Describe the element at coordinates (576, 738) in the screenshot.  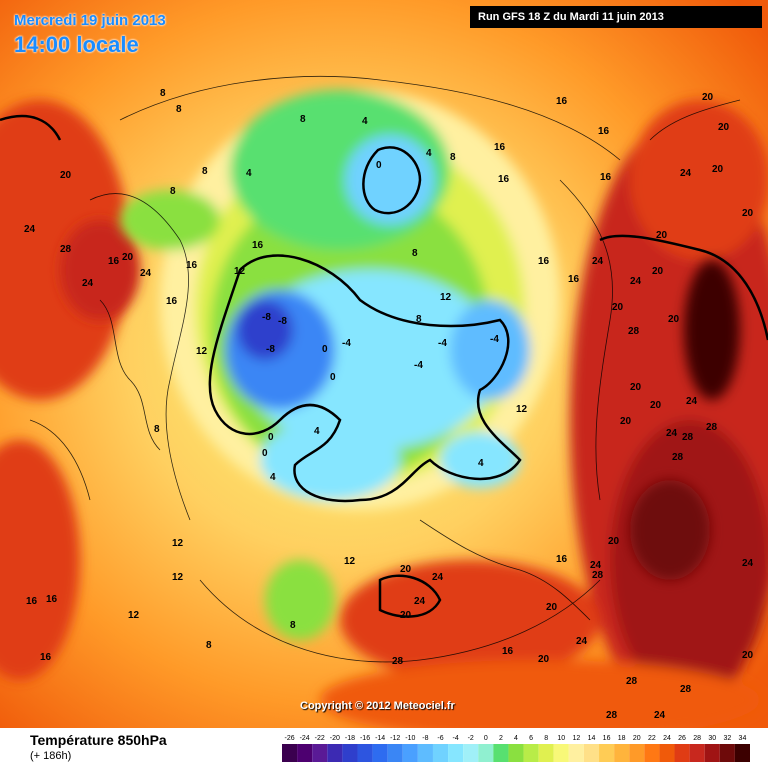
I see `legend-tick: 12` at that location.